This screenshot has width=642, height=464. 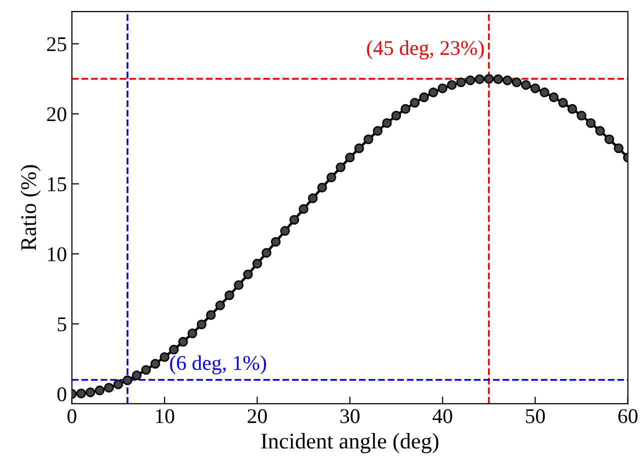 I want to click on x-tick-label: 30, so click(x=350, y=416).